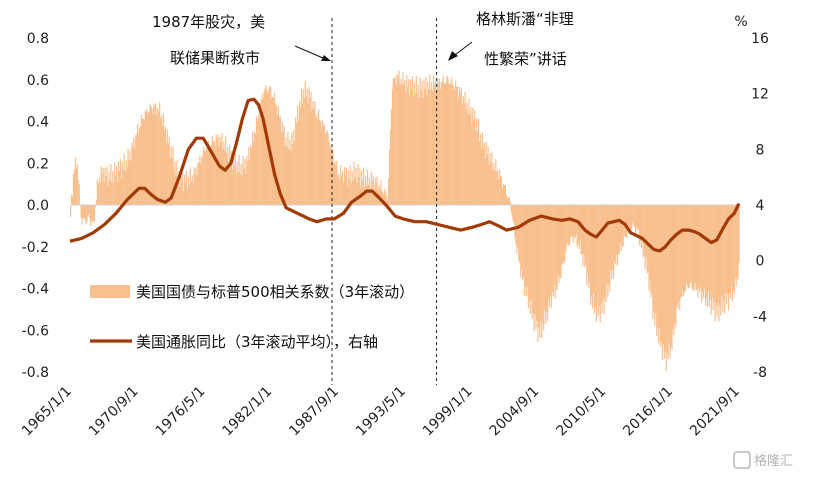 This screenshot has height=479, width=814. Describe the element at coordinates (581, 412) in the screenshot. I see `x-tick-label: 2010/5/1` at that location.